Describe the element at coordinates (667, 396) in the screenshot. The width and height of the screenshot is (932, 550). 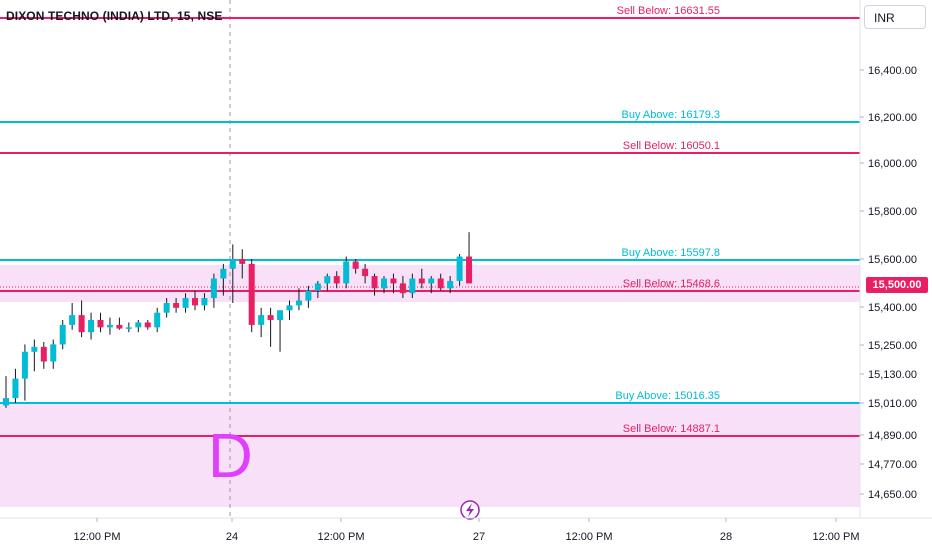
I see `level-label: Buy Above: 15016.35` at that location.